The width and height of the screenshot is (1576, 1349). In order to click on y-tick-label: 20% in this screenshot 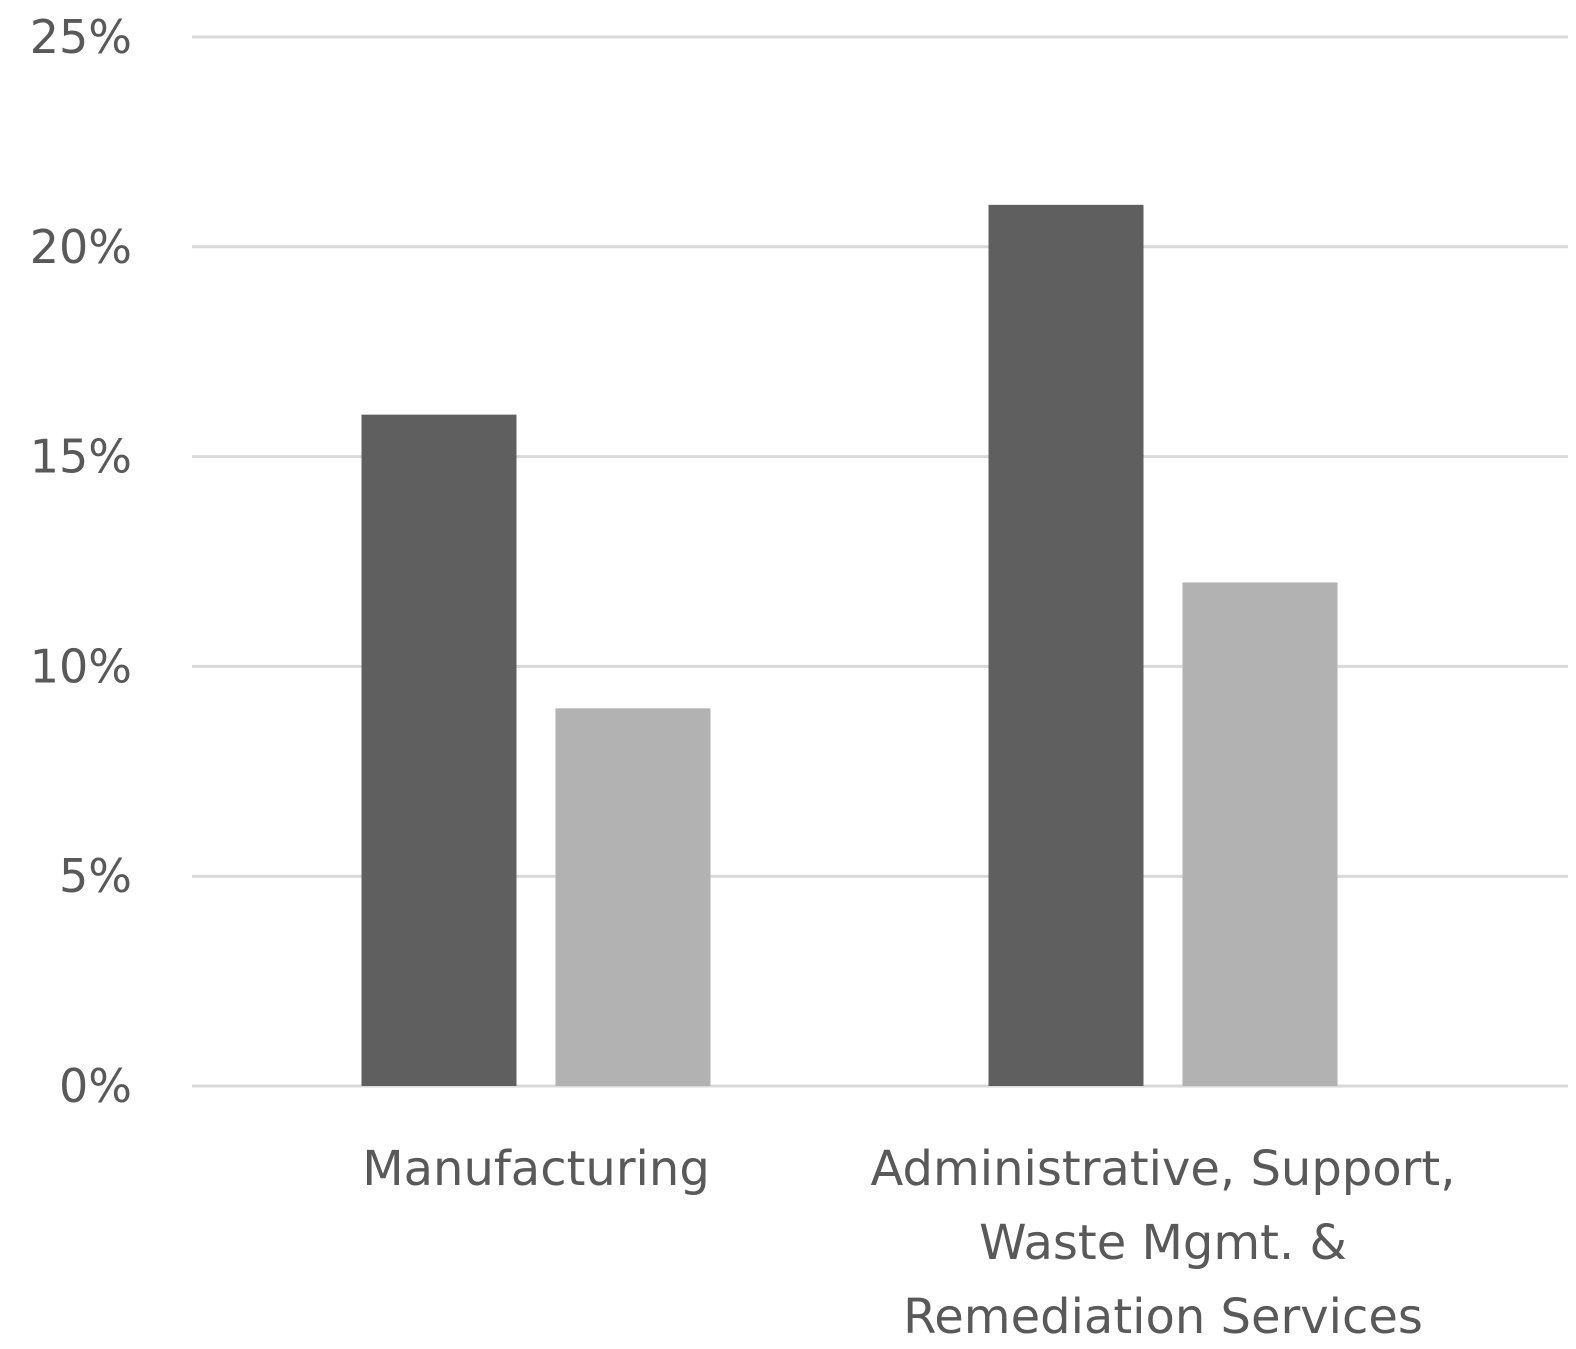, I will do `click(81, 247)`.